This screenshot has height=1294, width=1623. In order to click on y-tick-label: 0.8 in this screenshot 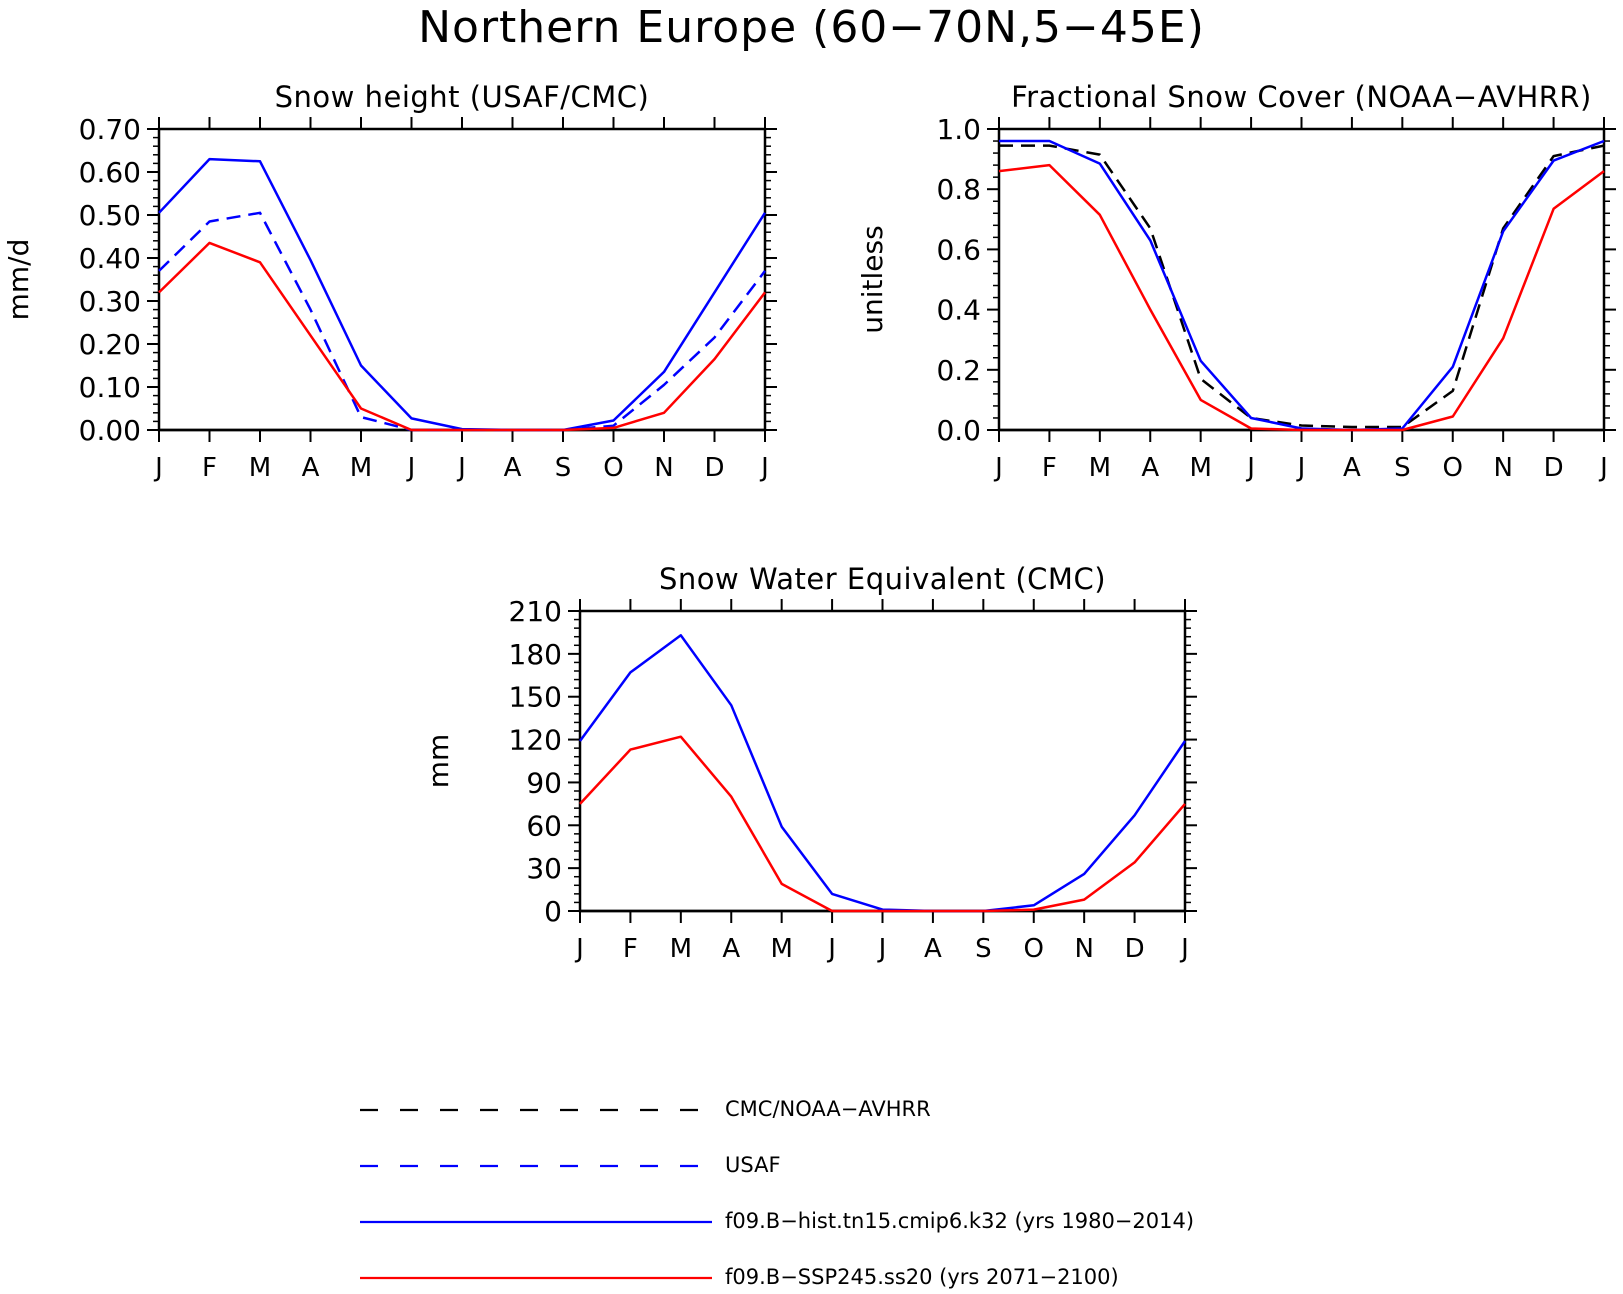, I will do `click(958, 189)`.